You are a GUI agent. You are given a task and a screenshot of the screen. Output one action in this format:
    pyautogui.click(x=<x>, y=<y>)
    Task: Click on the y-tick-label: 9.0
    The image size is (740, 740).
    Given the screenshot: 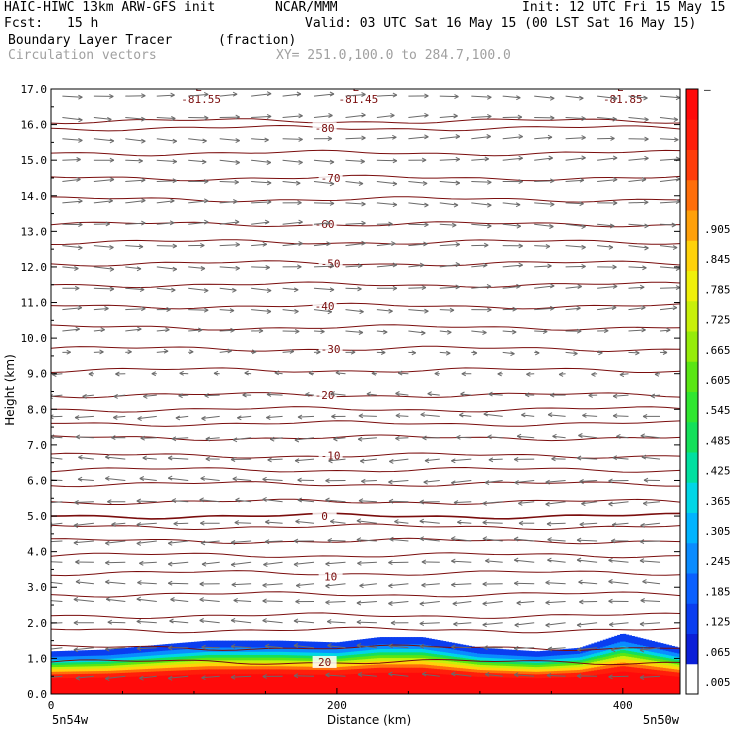 What is the action you would take?
    pyautogui.click(x=37, y=374)
    